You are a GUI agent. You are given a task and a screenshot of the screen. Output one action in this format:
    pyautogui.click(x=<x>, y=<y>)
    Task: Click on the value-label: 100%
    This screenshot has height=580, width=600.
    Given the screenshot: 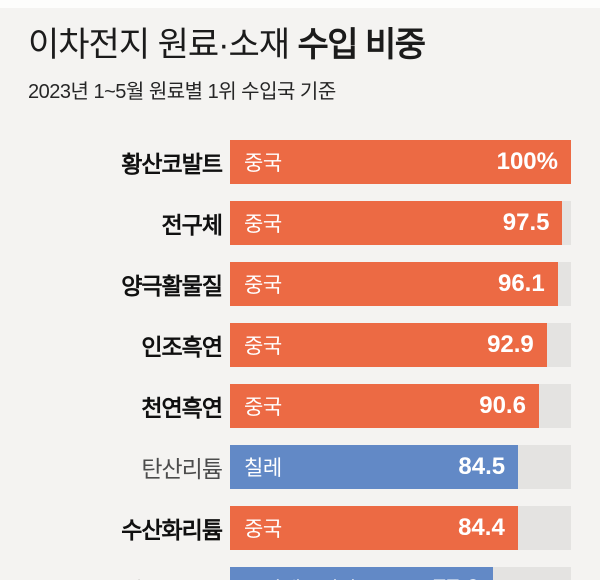 What is the action you would take?
    pyautogui.click(x=527, y=162)
    